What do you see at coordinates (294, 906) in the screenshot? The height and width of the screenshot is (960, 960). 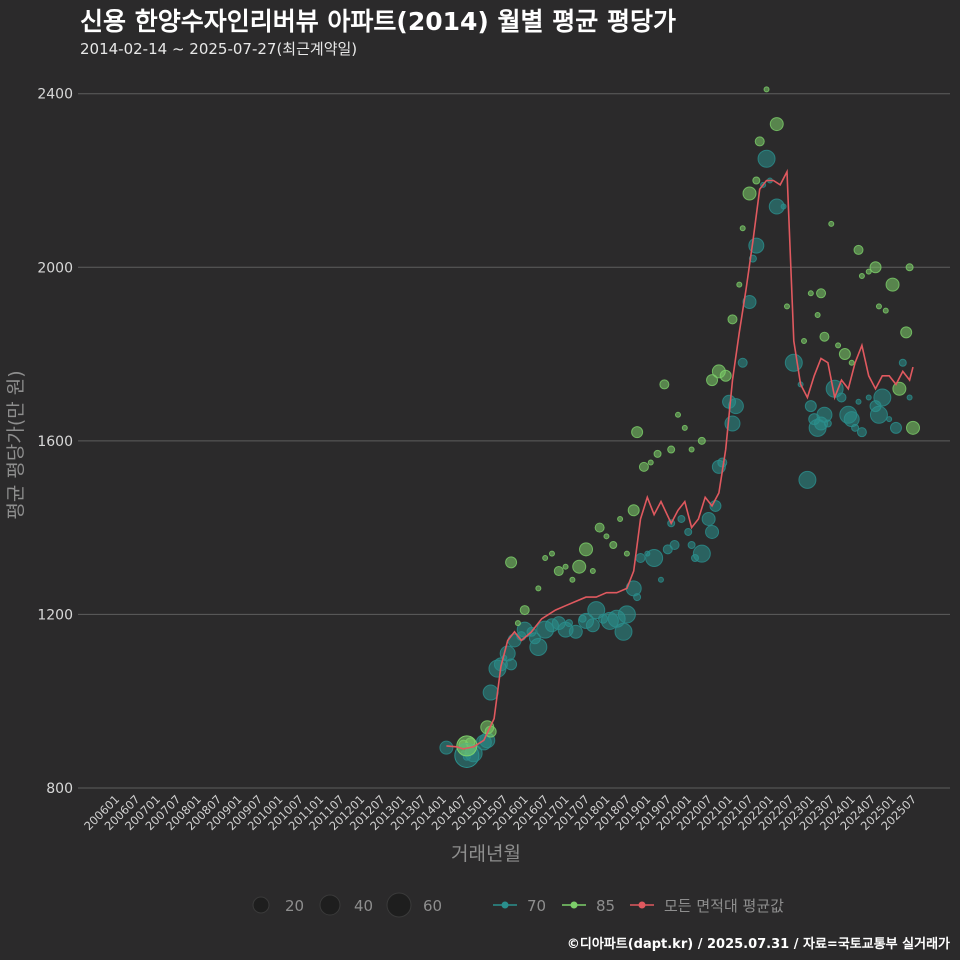 I see `legend-size-label: 20` at bounding box center [294, 906].